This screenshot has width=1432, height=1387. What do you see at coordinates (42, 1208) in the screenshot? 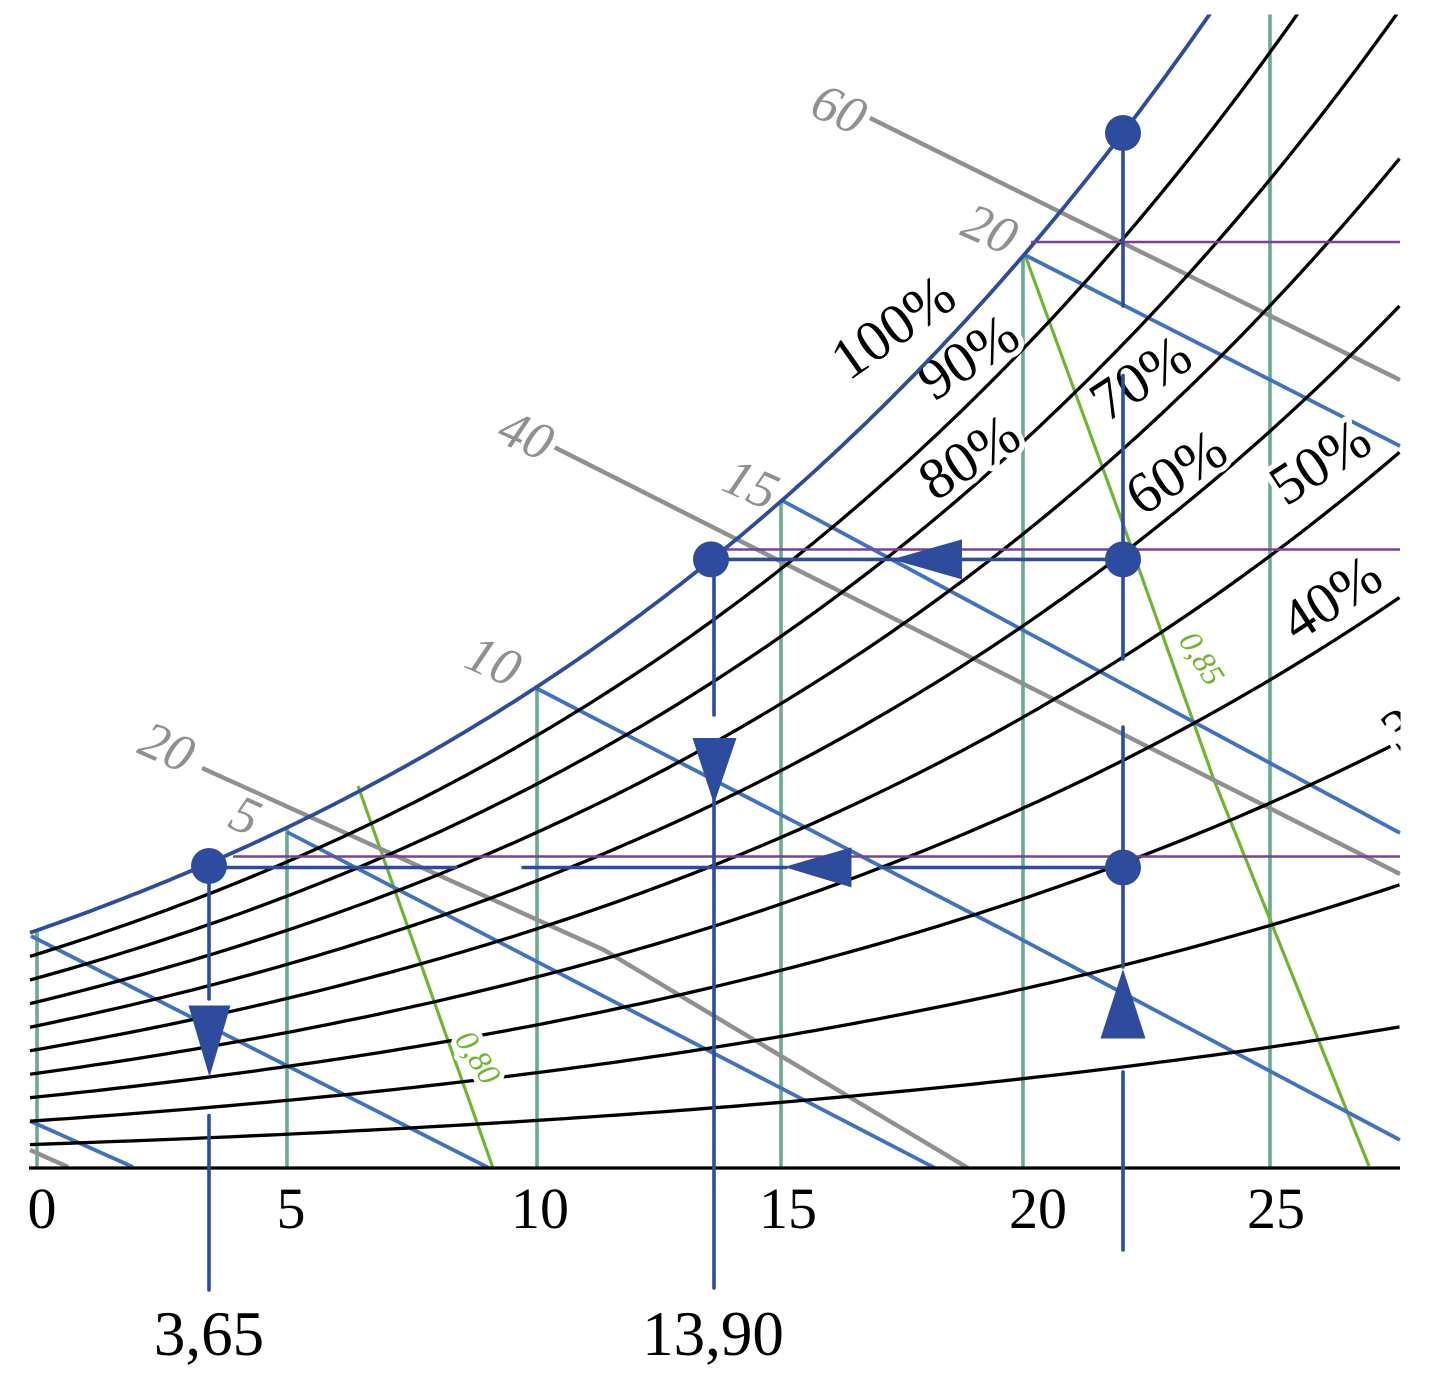
I see `svg-text: 0` at bounding box center [42, 1208].